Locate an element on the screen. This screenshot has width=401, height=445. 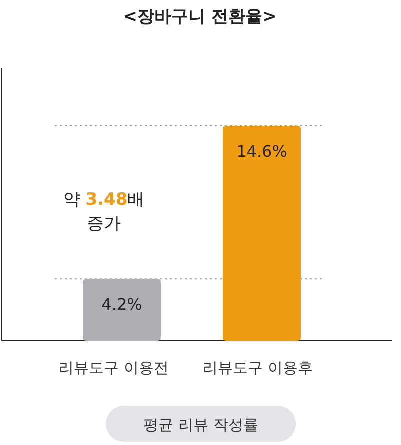
x-tick-label: 리뷰도구 이용후 is located at coordinates (258, 368).